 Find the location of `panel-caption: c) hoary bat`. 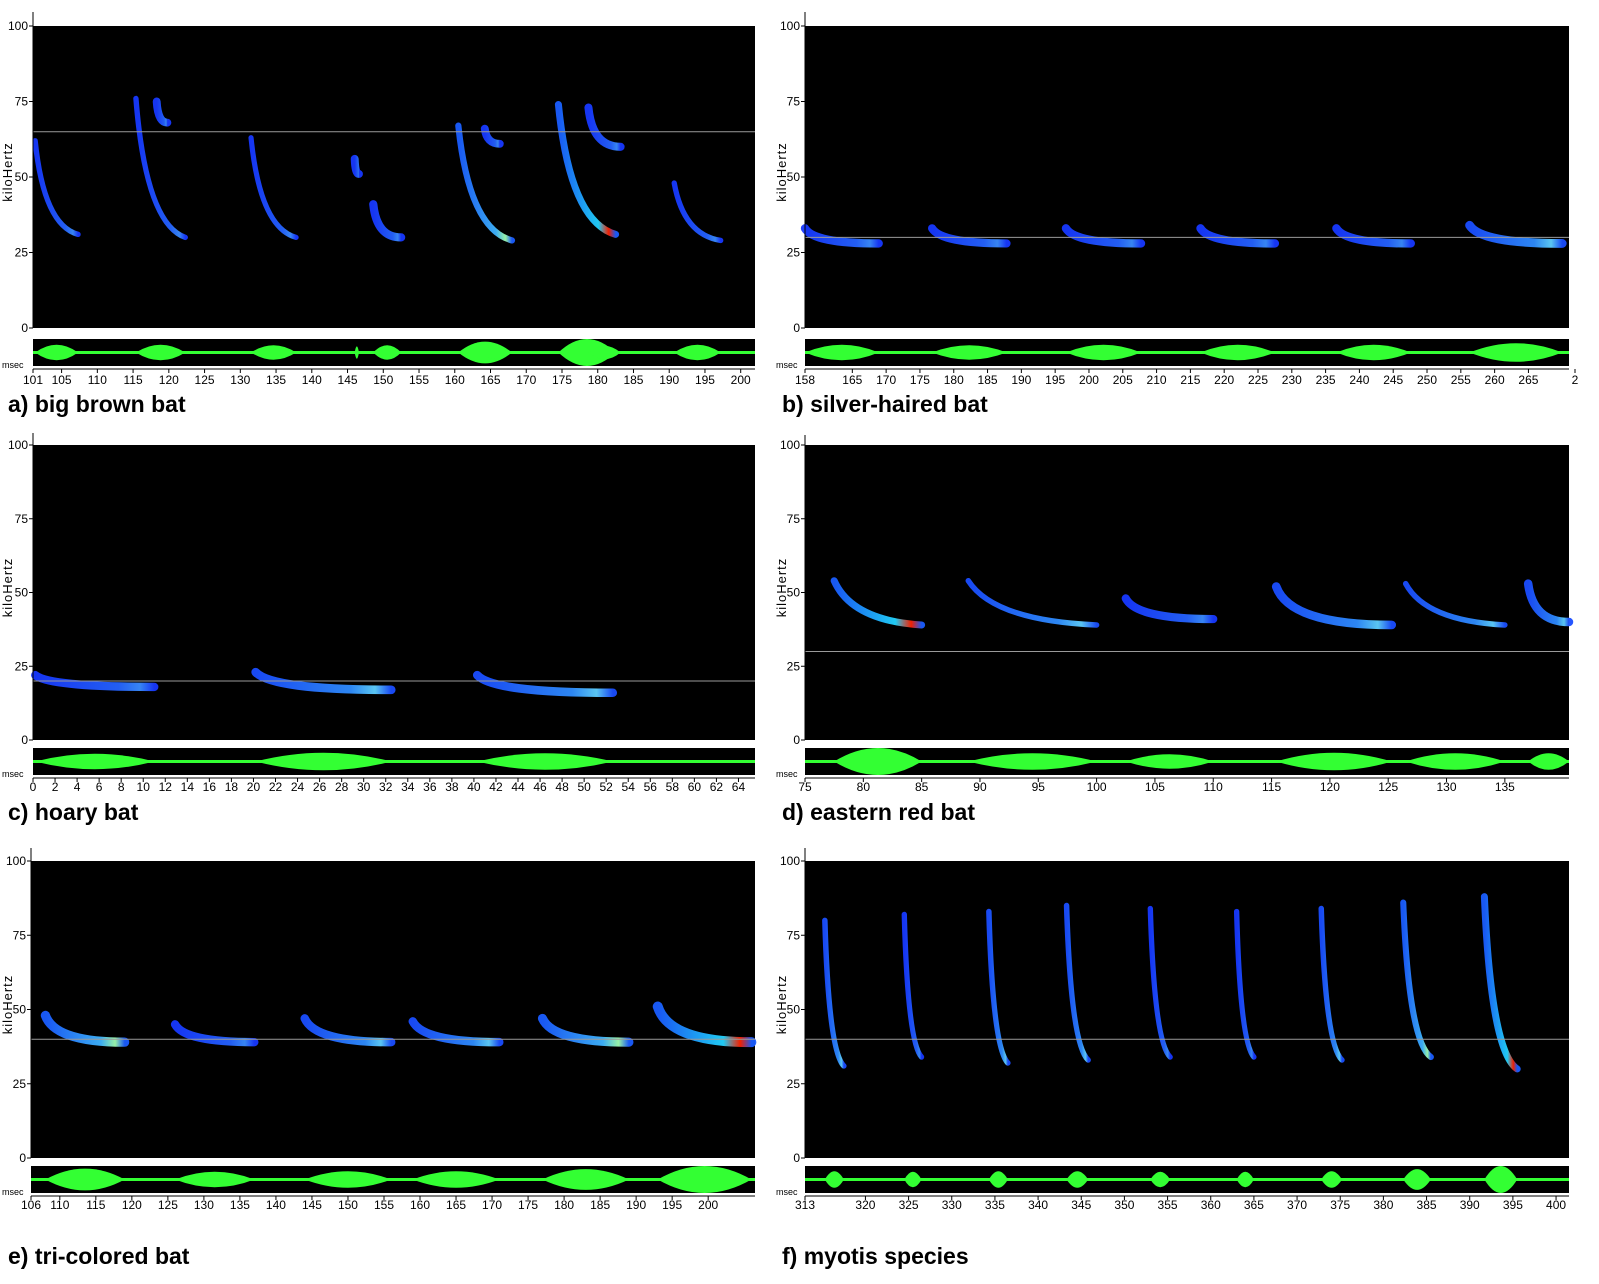

panel-caption: c) hoary bat is located at coordinates (73, 812).